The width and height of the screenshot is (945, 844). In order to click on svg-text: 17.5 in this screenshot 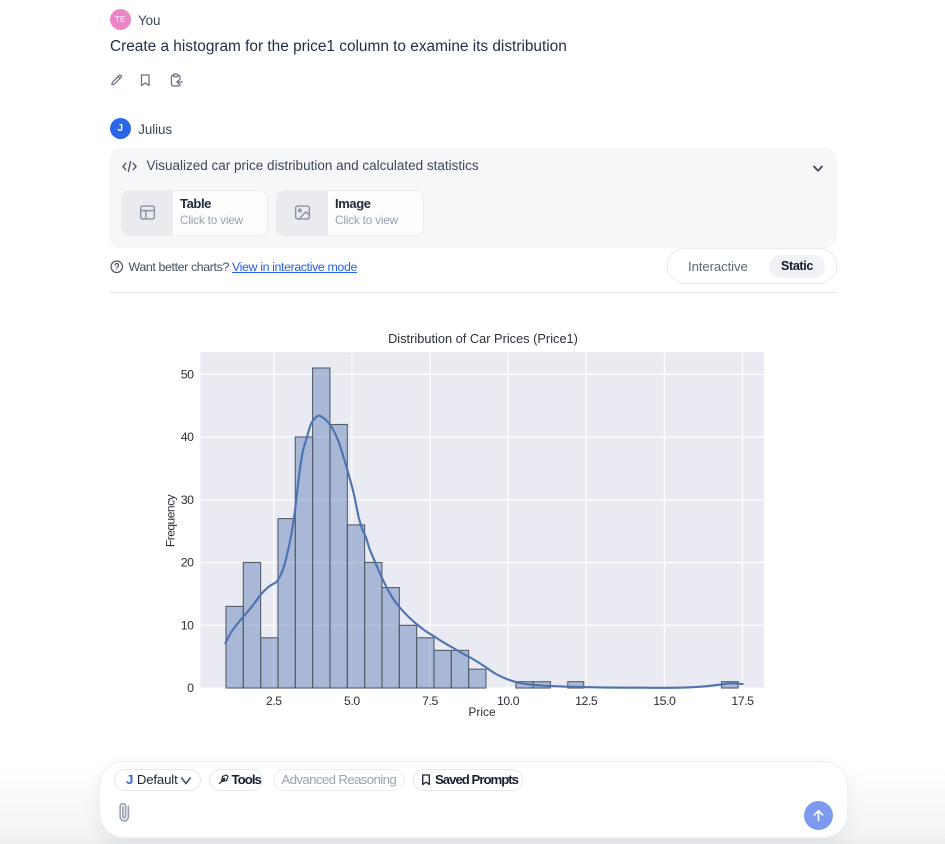, I will do `click(742, 701)`.